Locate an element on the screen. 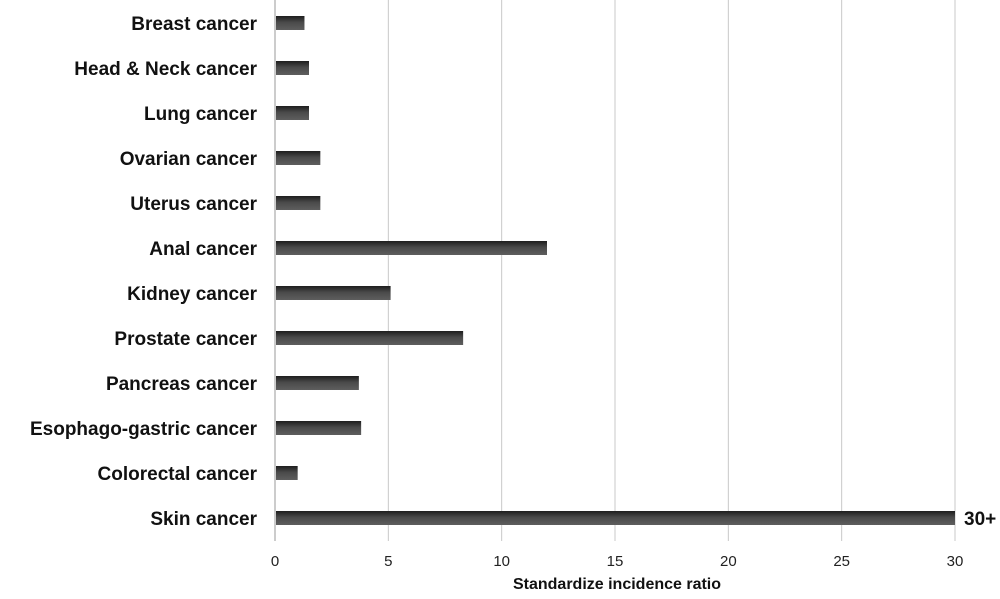 The image size is (1000, 599). bar-esophago-gastric-cancer is located at coordinates (319, 428).